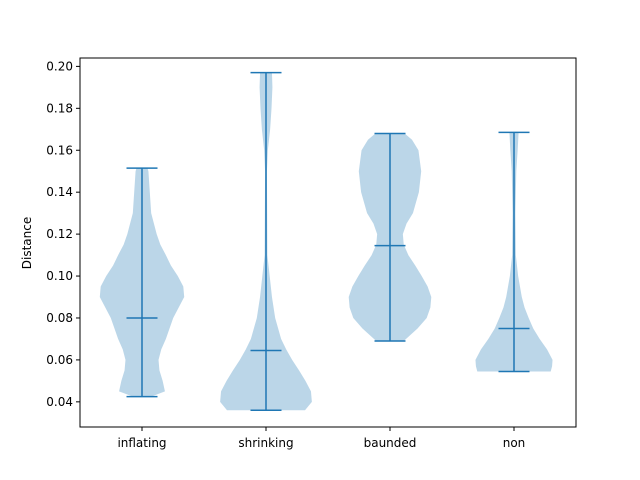 This screenshot has height=480, width=640. Describe the element at coordinates (59, 192) in the screenshot. I see `y-tick-label: 0.14` at that location.